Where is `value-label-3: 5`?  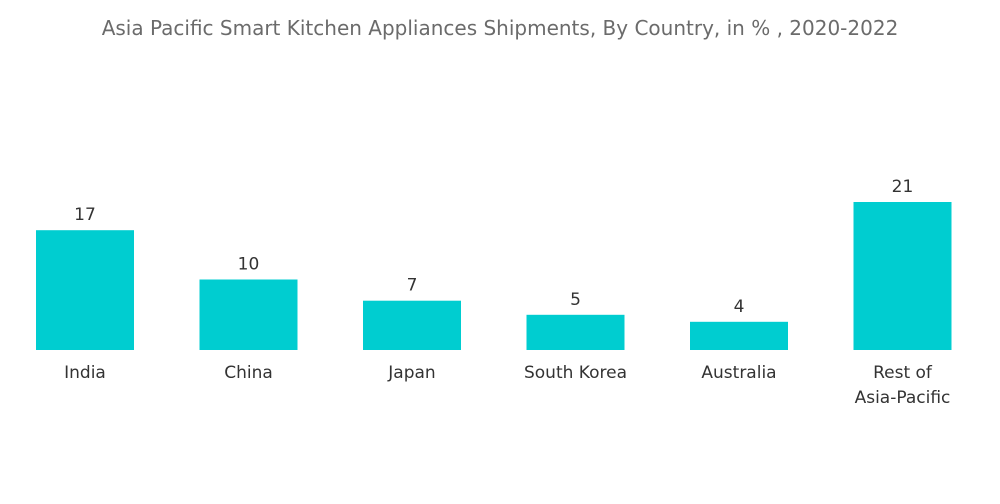
value-label-3: 5 is located at coordinates (575, 300).